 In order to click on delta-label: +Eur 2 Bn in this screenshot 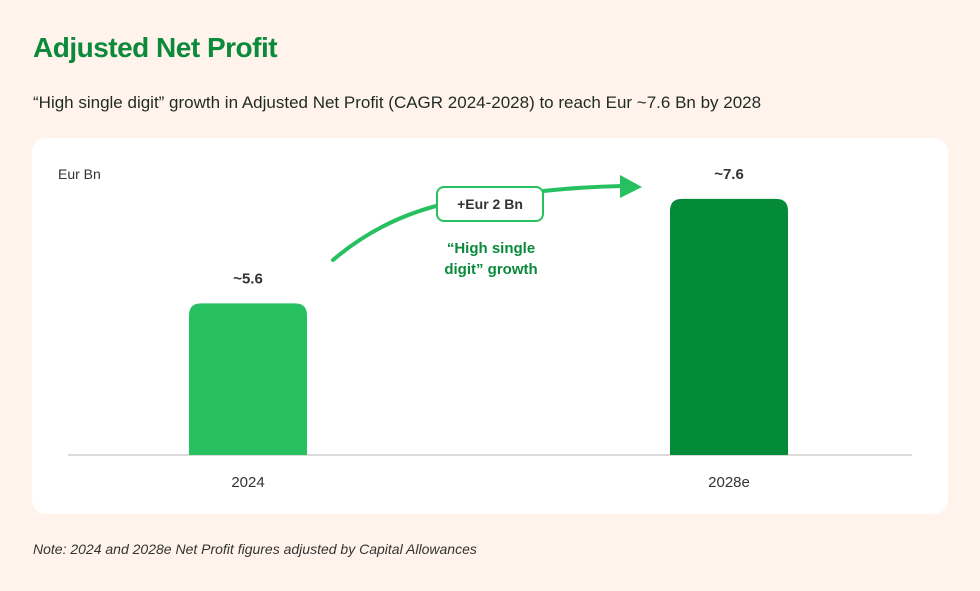, I will do `click(490, 204)`.